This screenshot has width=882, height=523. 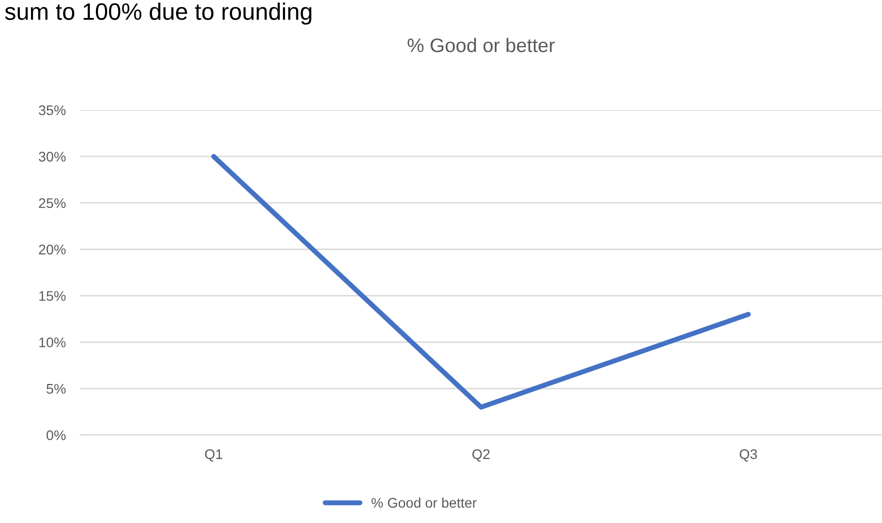 I want to click on y-tick-label: 30%, so click(x=52, y=157).